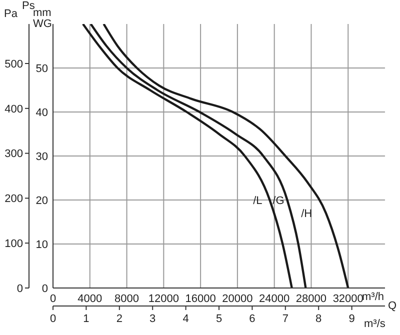 The width and height of the screenshot is (400, 335). I want to click on y-tick-label: 10, so click(42, 244).